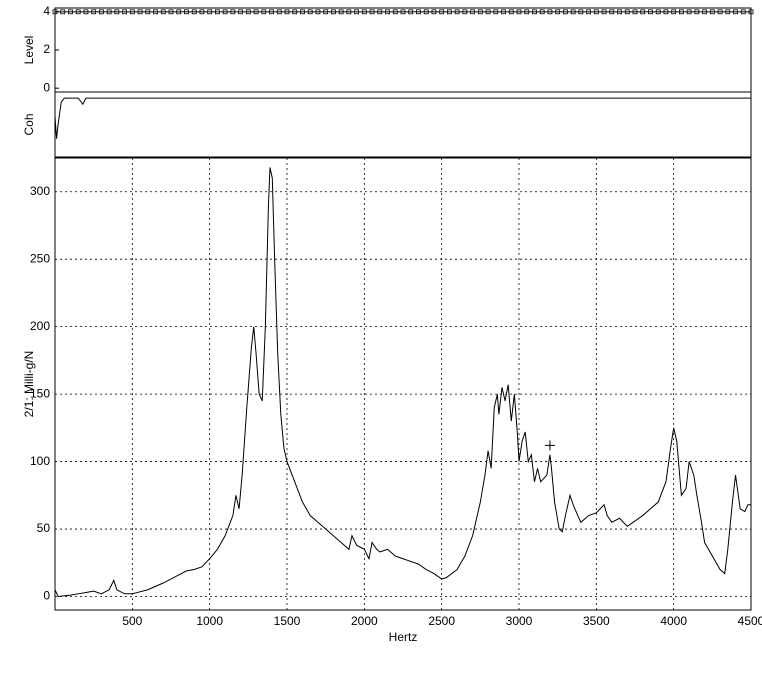 This screenshot has height=688, width=762. What do you see at coordinates (46, 49) in the screenshot?
I see `y-tick-label: 2` at bounding box center [46, 49].